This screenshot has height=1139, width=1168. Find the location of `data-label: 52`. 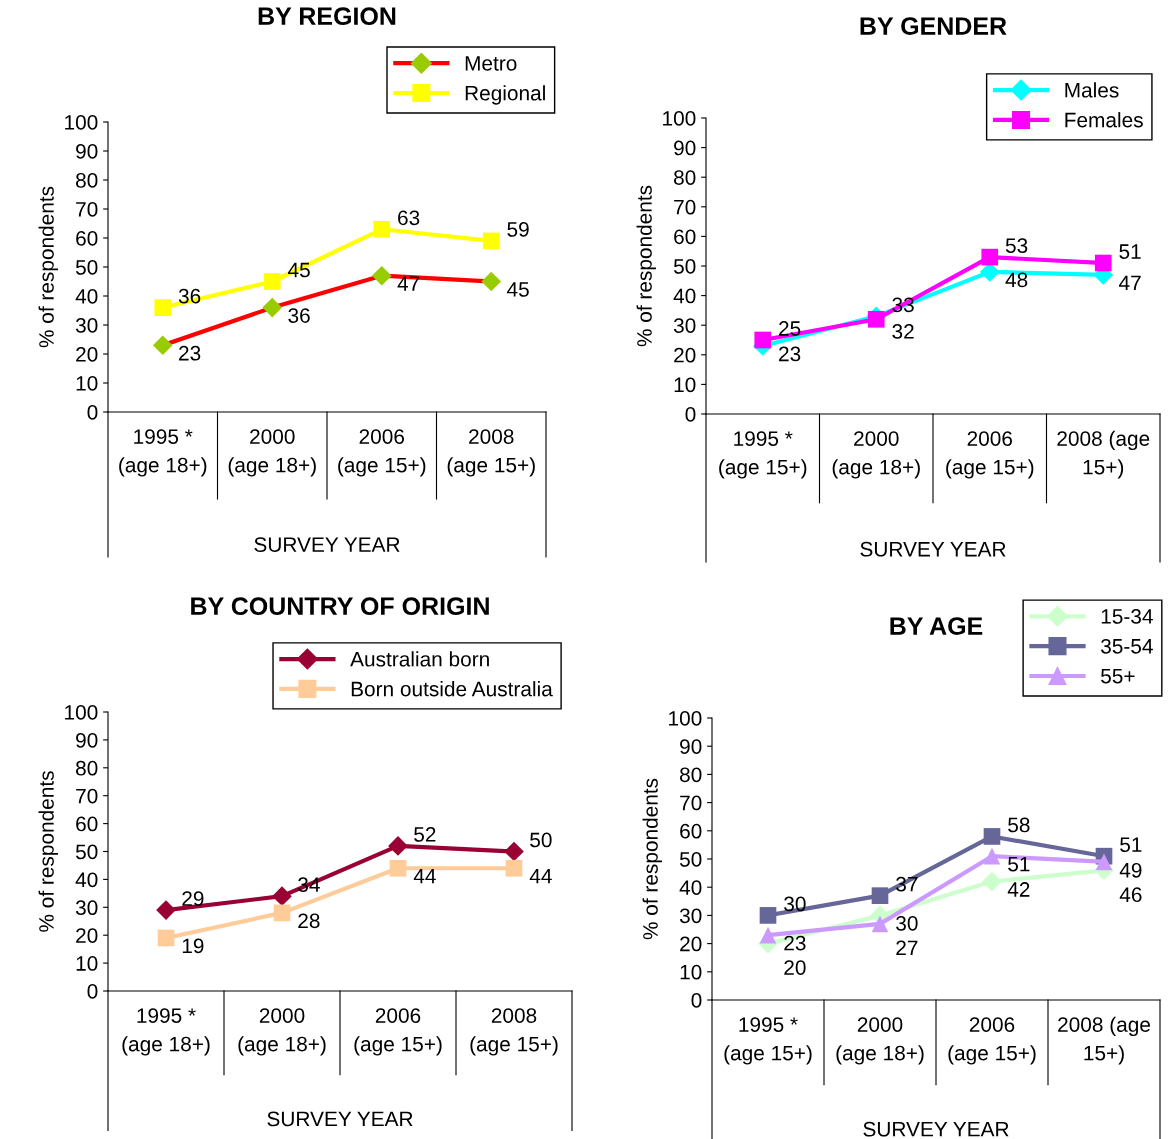

data-label: 52 is located at coordinates (425, 834).